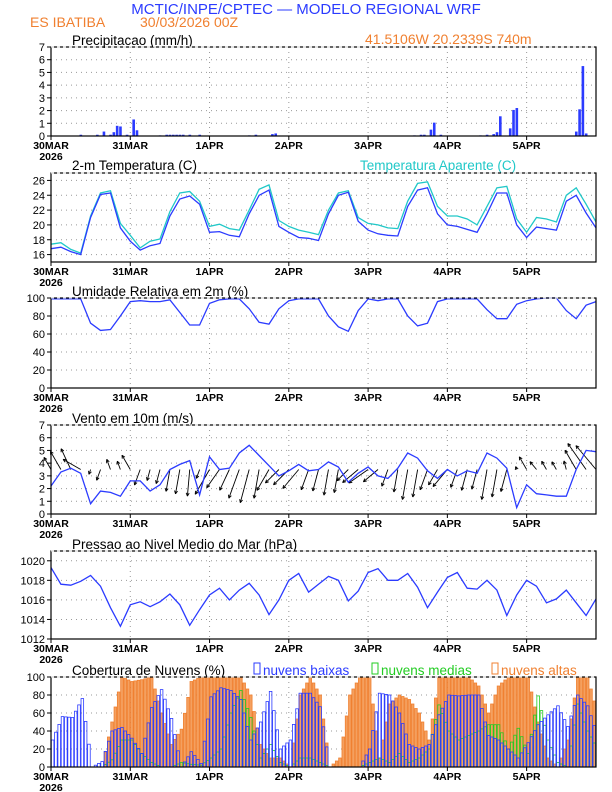 This screenshot has height=792, width=612. What do you see at coordinates (39, 241) in the screenshot?
I see `y-tick-label: 18` at bounding box center [39, 241].